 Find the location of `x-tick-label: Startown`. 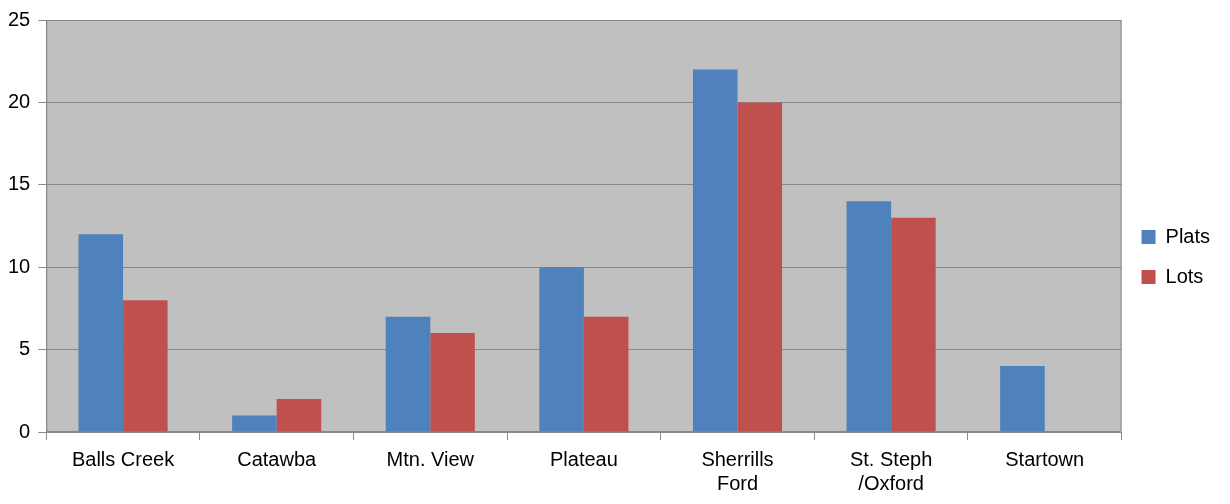

x-tick-label: Startown is located at coordinates (1045, 458).